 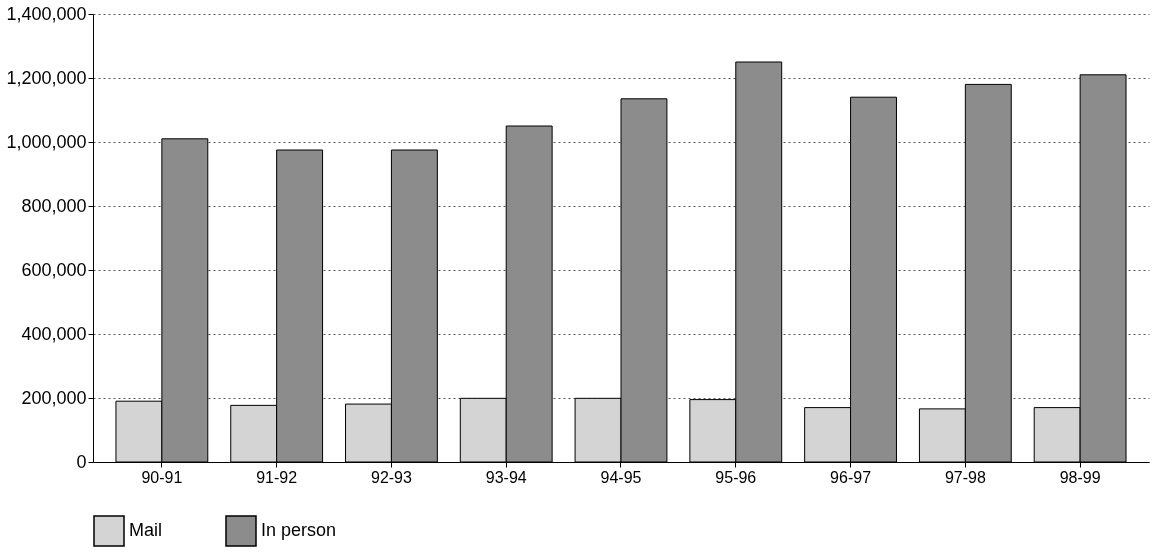 I want to click on y-tick-label: 1,200,000, so click(x=46, y=77).